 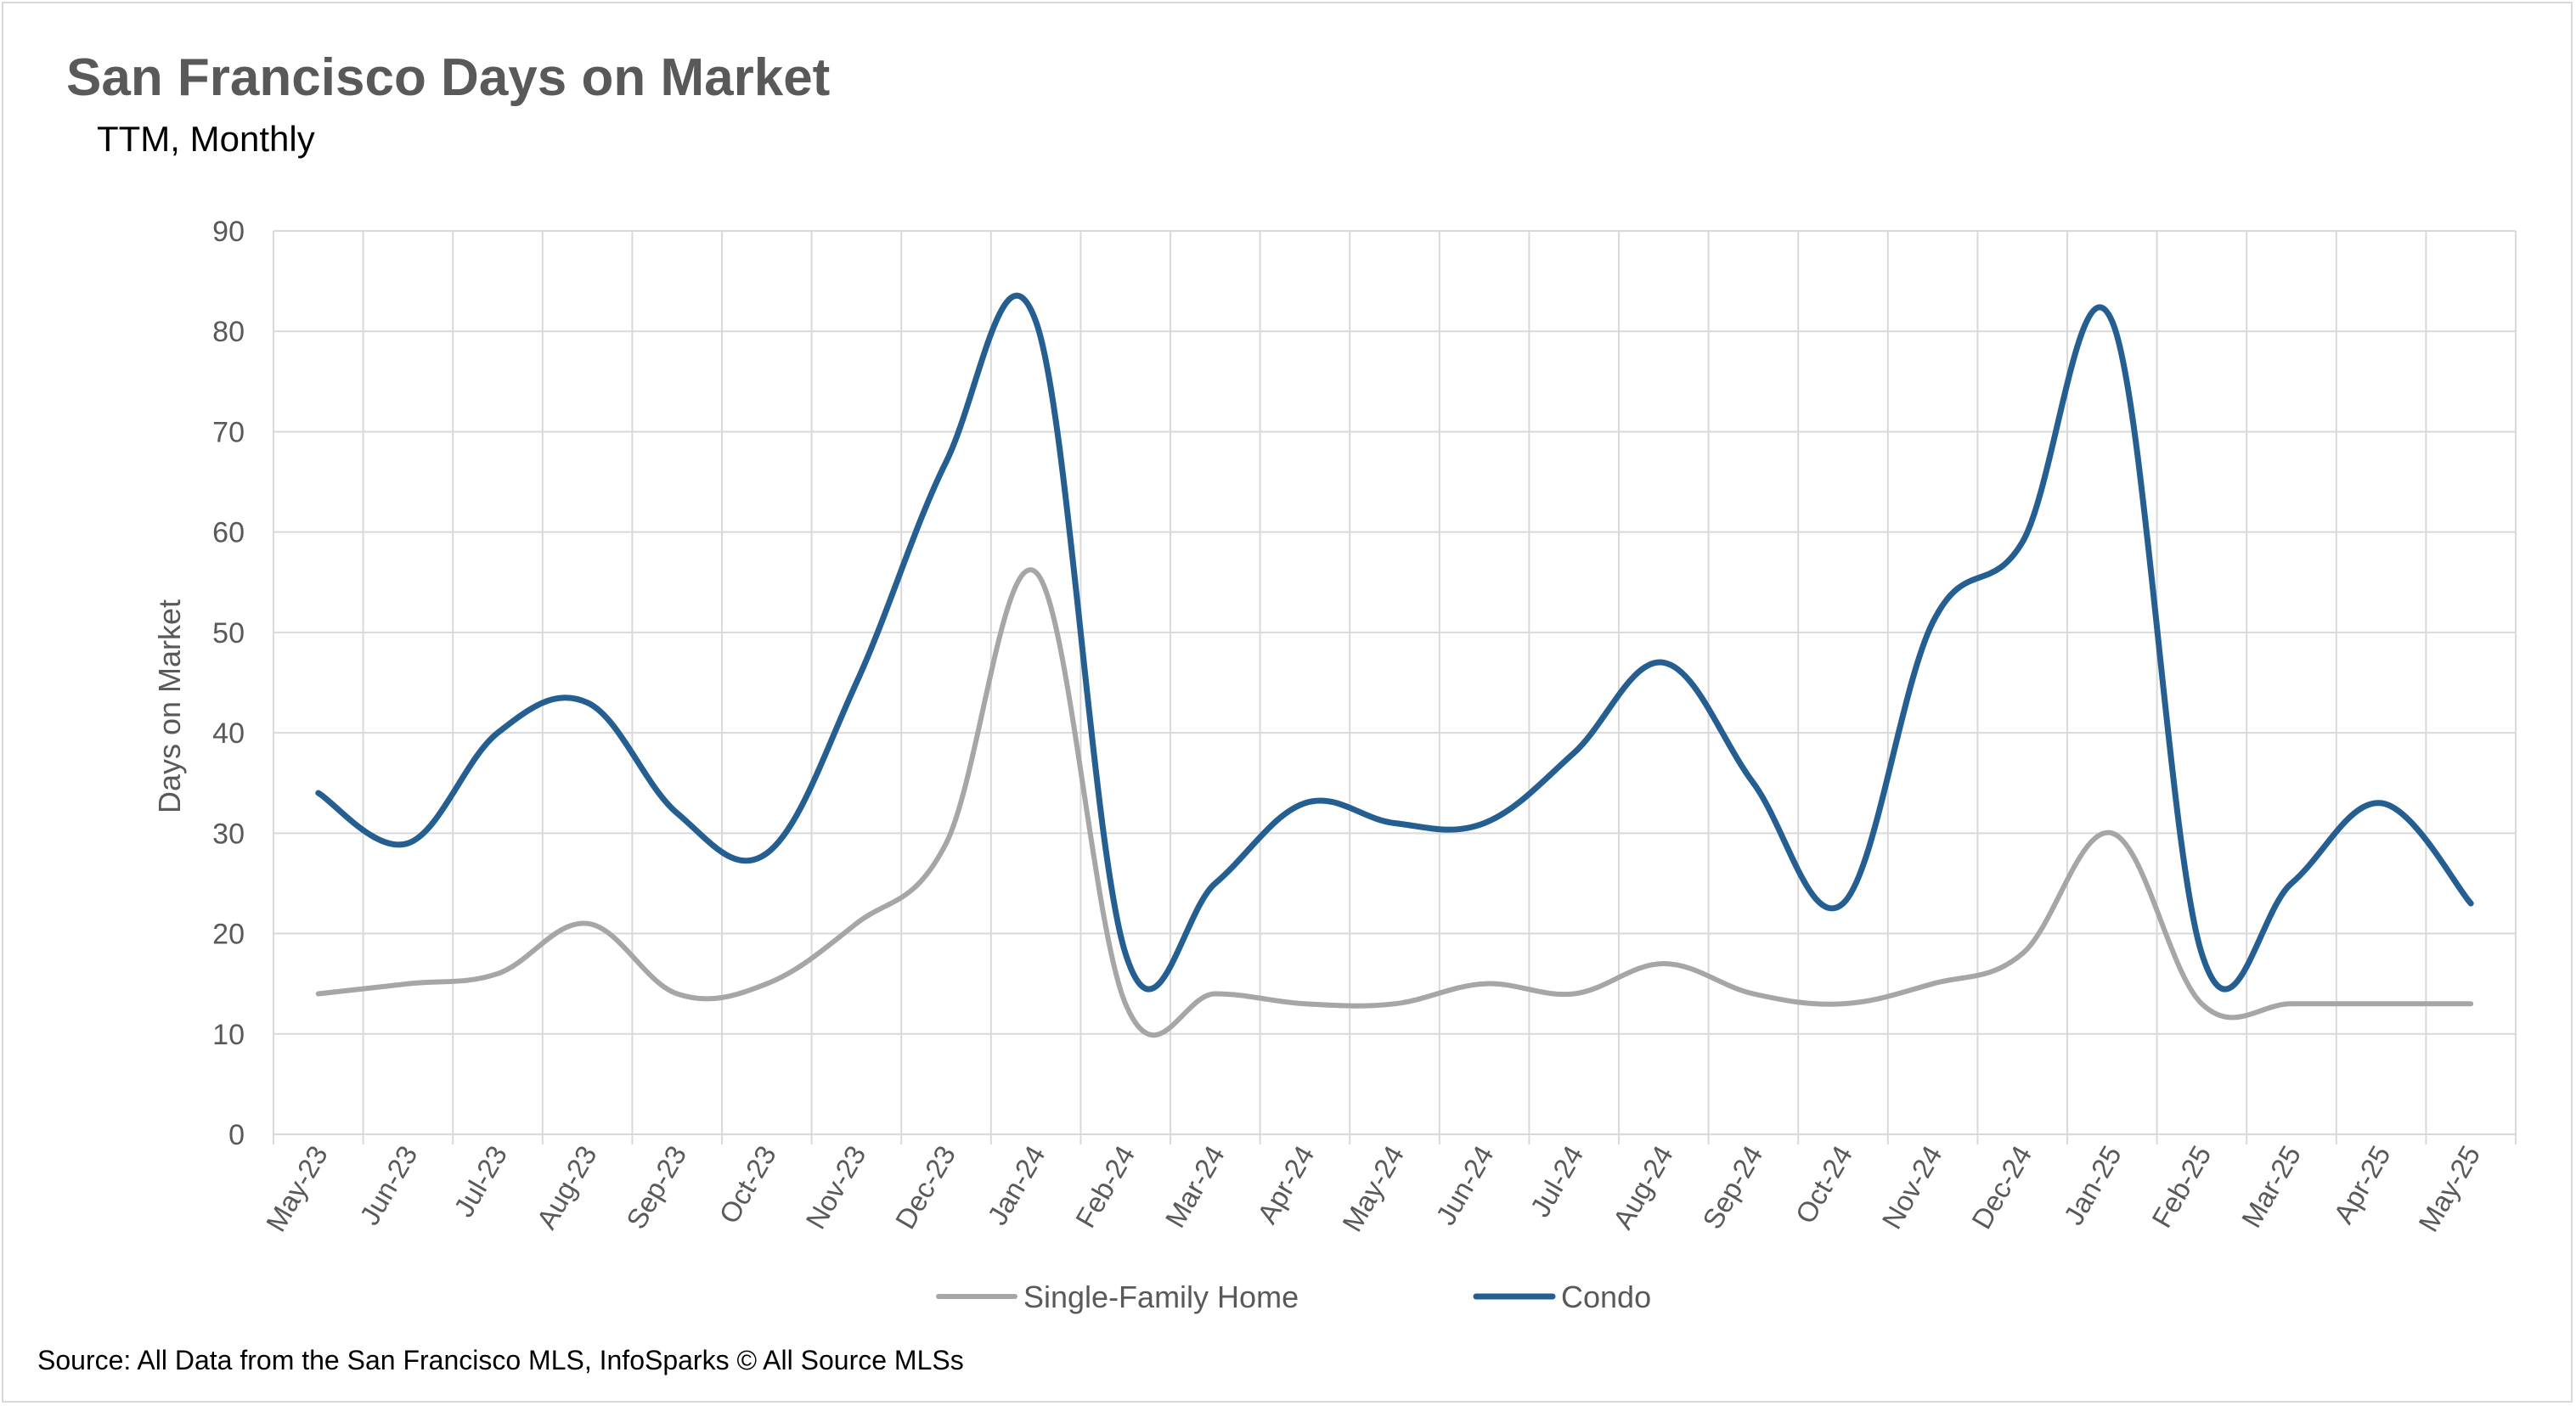 What do you see at coordinates (1105, 1186) in the screenshot?
I see `x-tick-label: Feb-24` at bounding box center [1105, 1186].